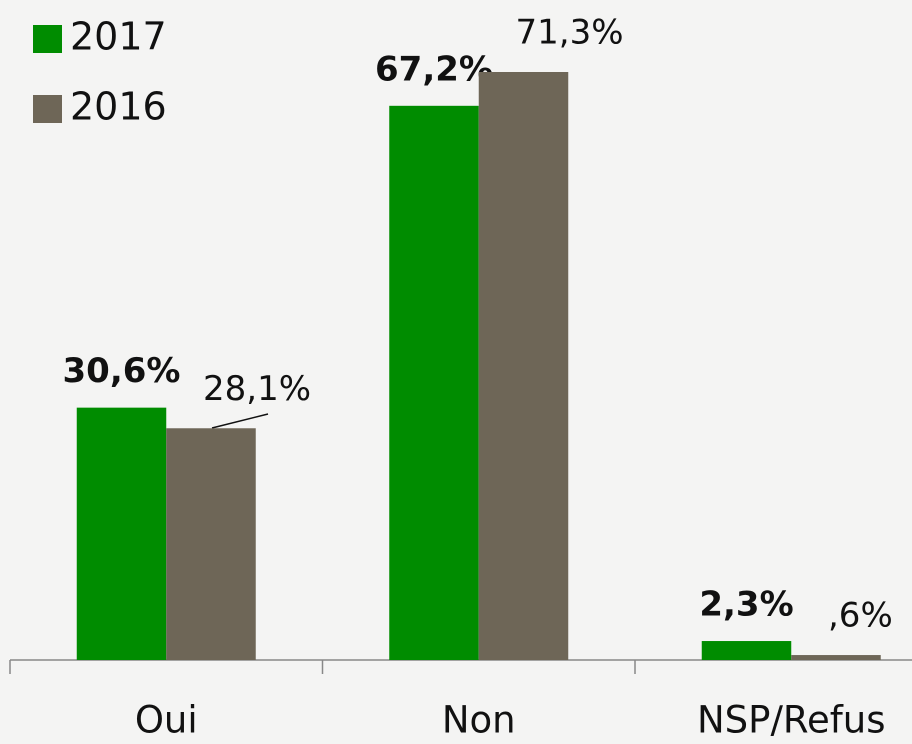 This screenshot has width=912, height=744. I want to click on data-label: 2,3%, so click(746, 605).